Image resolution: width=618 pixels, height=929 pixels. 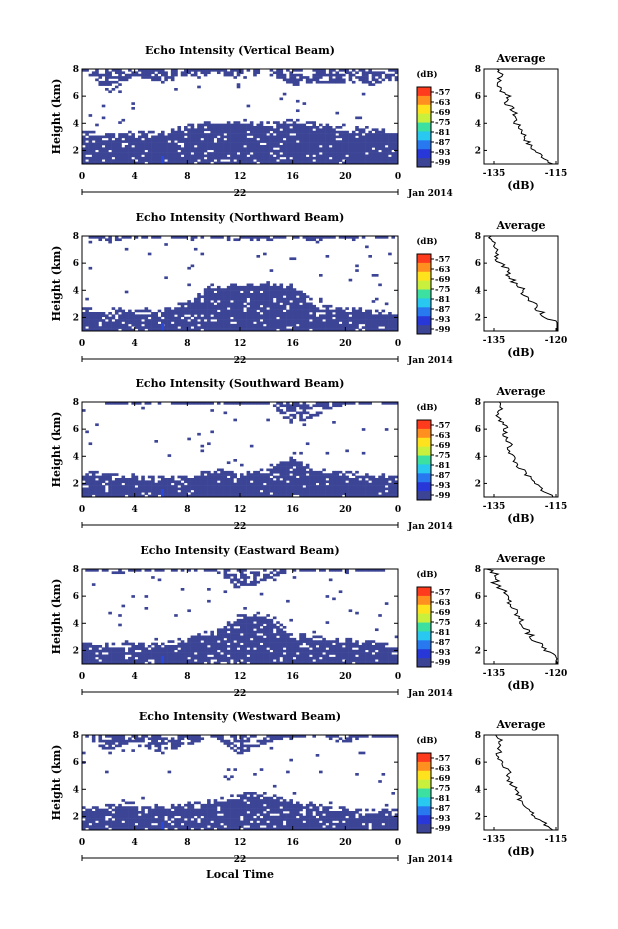 What do you see at coordinates (292, 510) in the screenshot?
I see `x-tick-label: 16` at bounding box center [292, 510].